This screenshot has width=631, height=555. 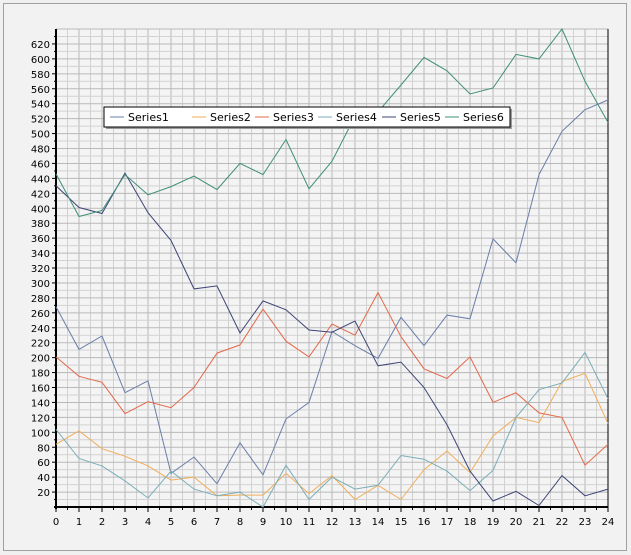 What do you see at coordinates (40, 90) in the screenshot?
I see `y-tick-label: 560` at bounding box center [40, 90].